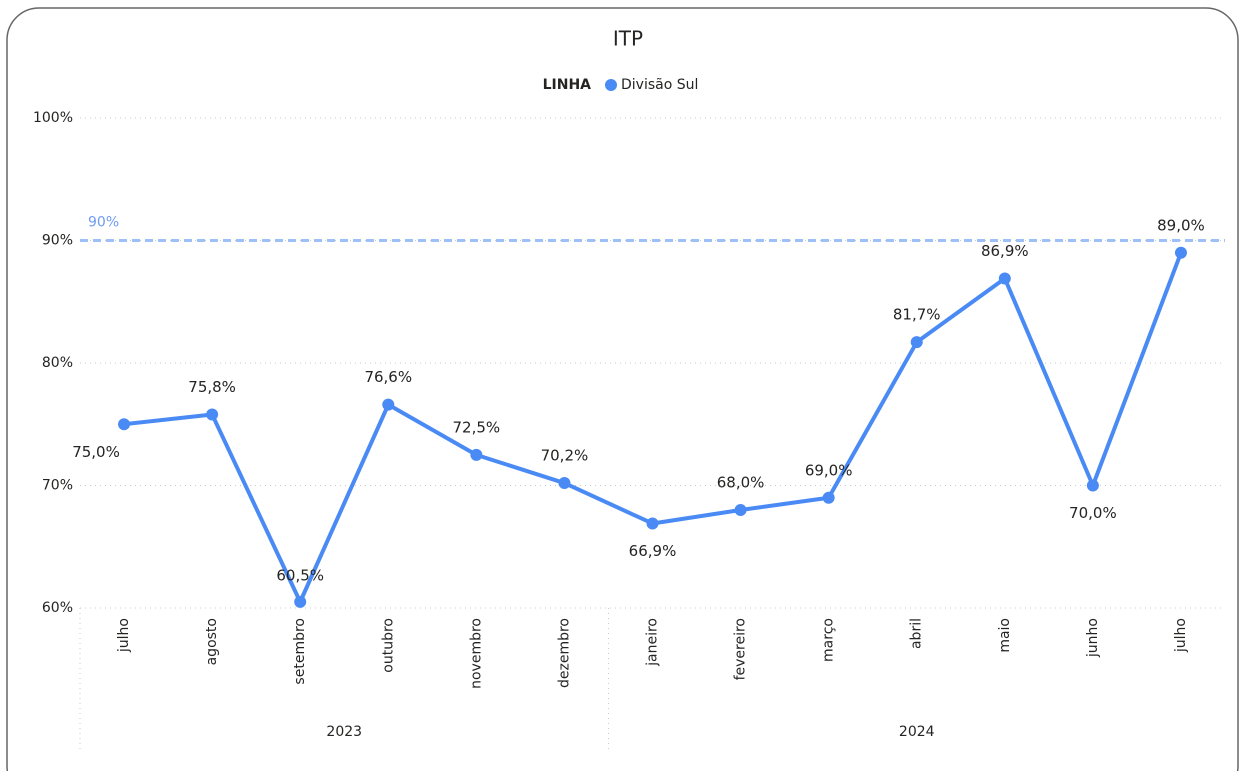 This screenshot has height=771, width=1245. I want to click on y-tick-label: 80%, so click(57, 363).